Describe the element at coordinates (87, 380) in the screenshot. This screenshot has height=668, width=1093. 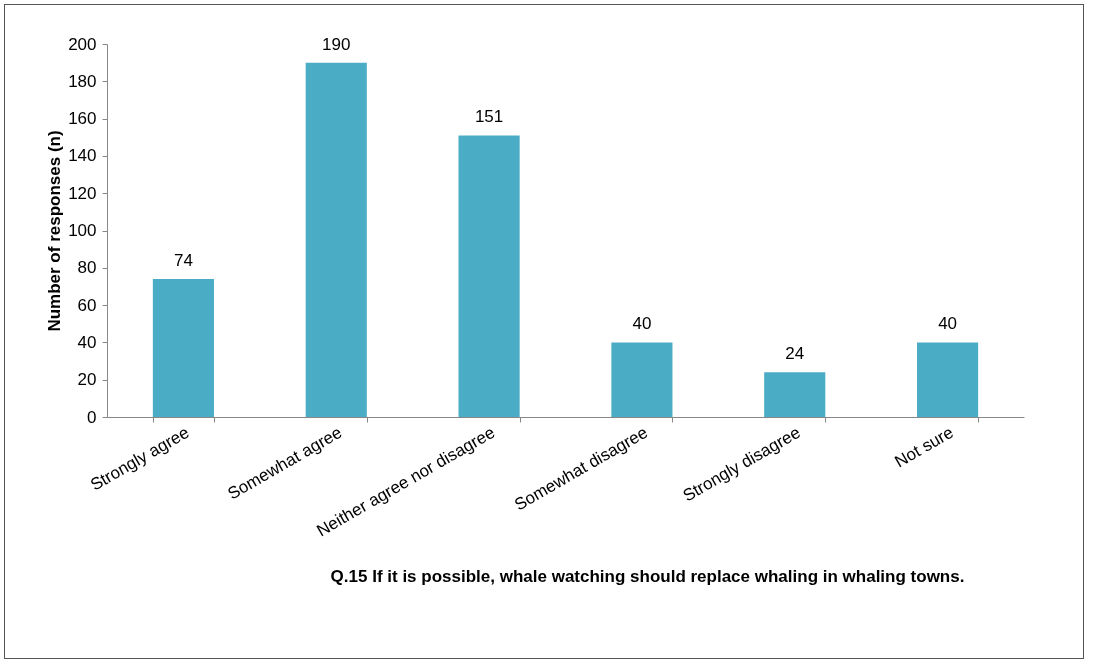
I see `y-tick-label: 20` at that location.